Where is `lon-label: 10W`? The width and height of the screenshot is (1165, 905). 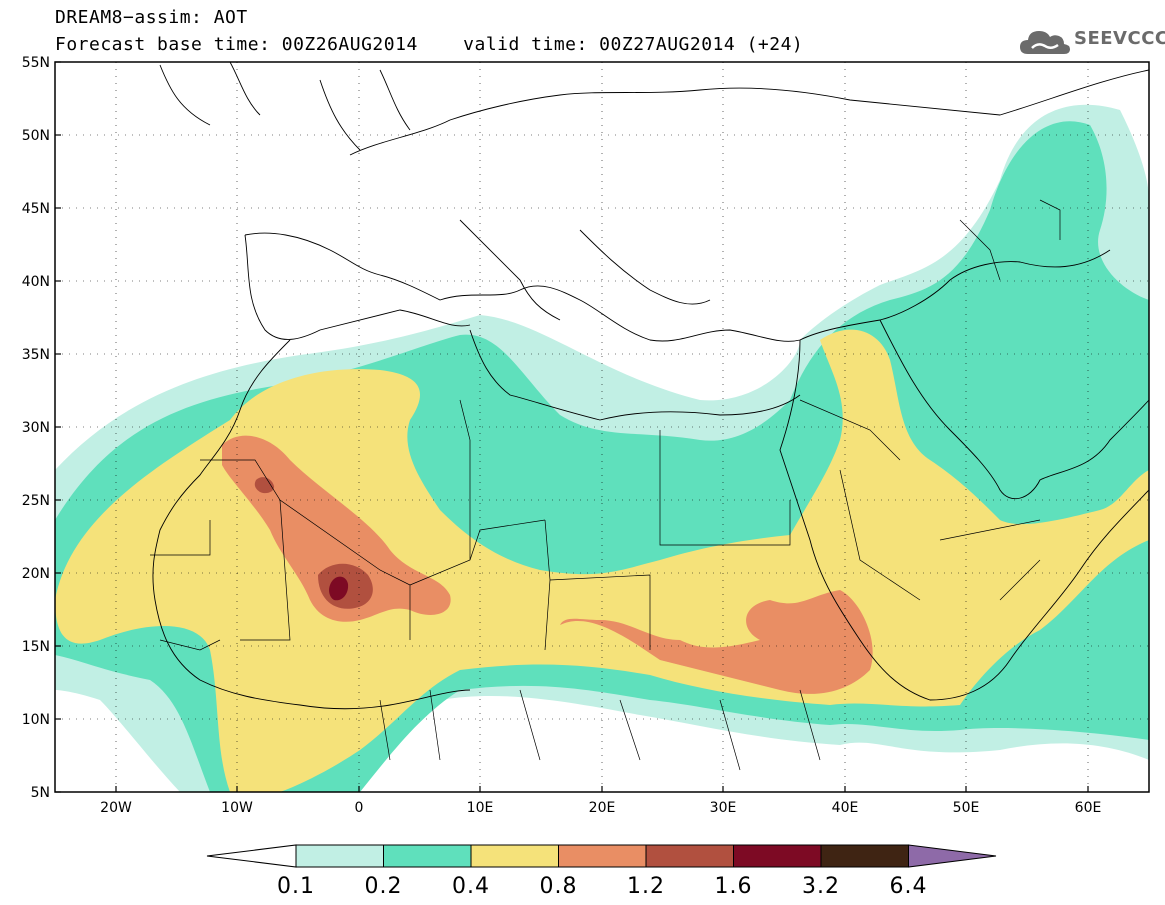
lon-label: 10W is located at coordinates (237, 808).